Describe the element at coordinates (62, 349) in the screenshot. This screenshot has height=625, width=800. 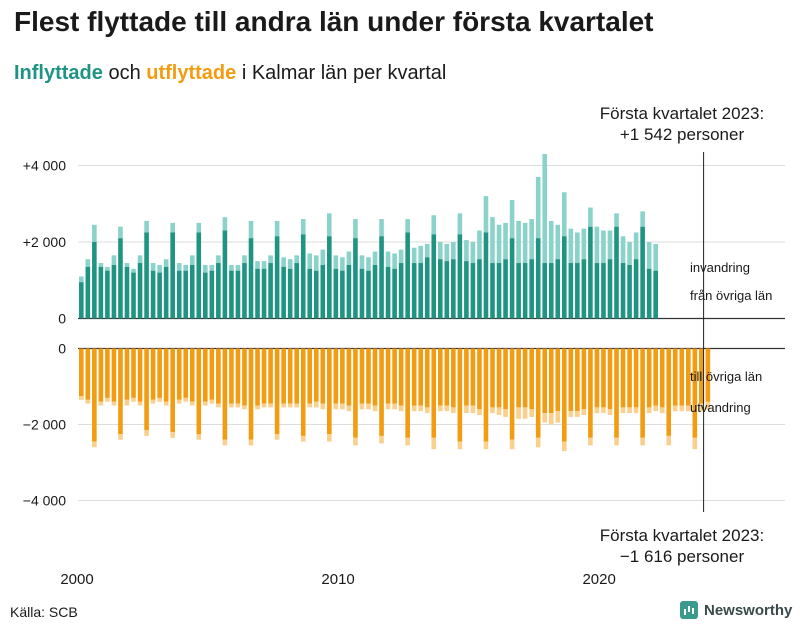
I see `y-tick-label: 0` at that location.